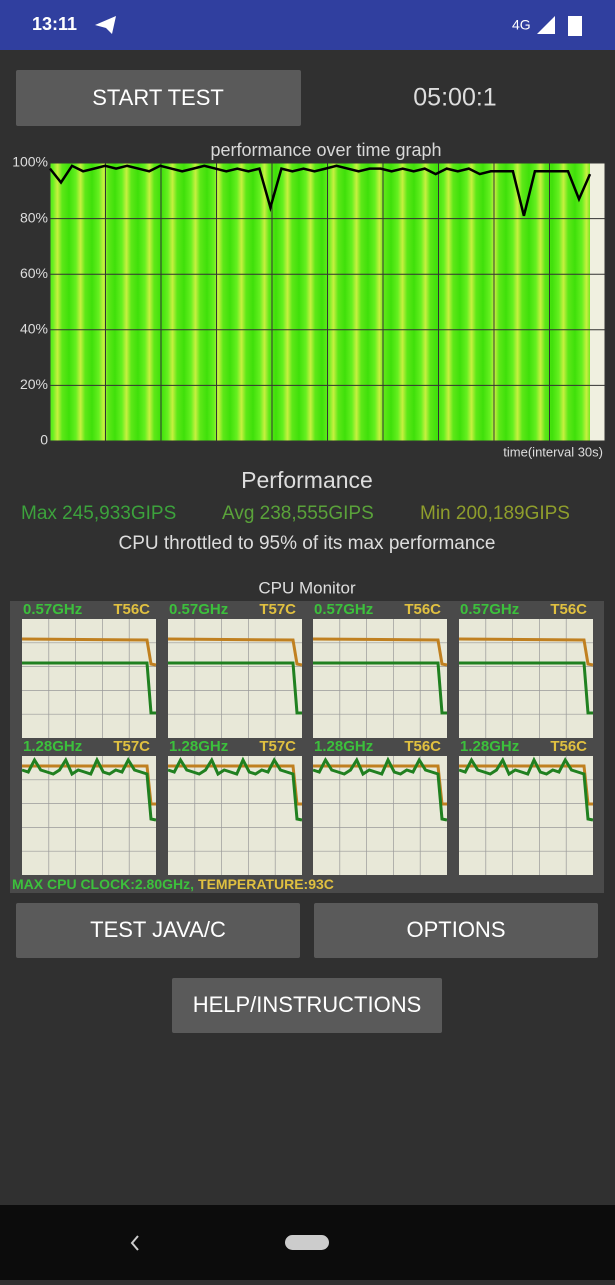 Image resolution: width=615 pixels, height=1285 pixels. What do you see at coordinates (98, 513) in the screenshot?
I see `max-perf: Max 245,933GIPS` at bounding box center [98, 513].